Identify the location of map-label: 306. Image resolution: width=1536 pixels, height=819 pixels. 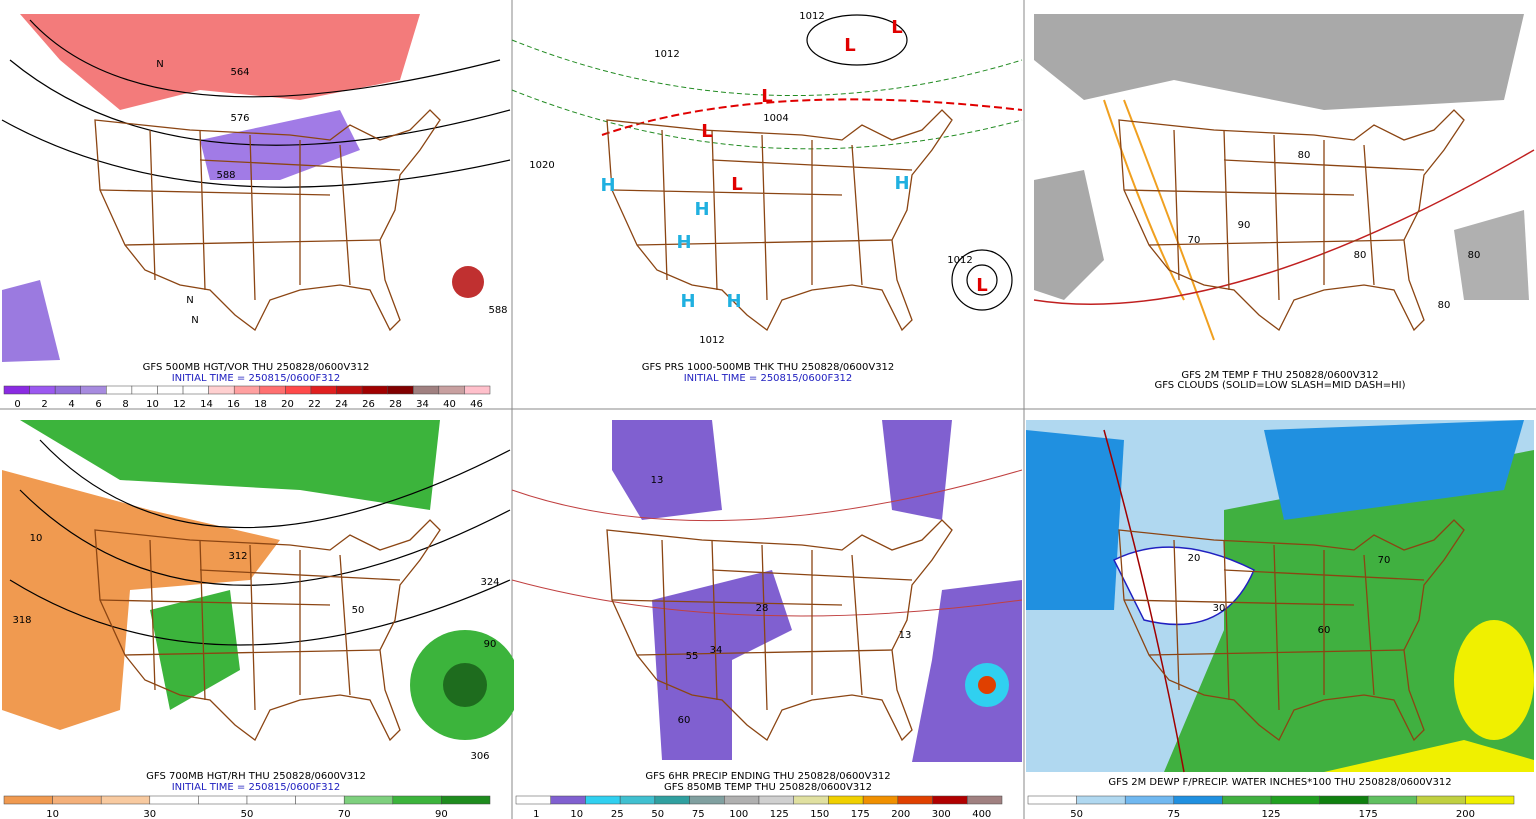
(479, 756).